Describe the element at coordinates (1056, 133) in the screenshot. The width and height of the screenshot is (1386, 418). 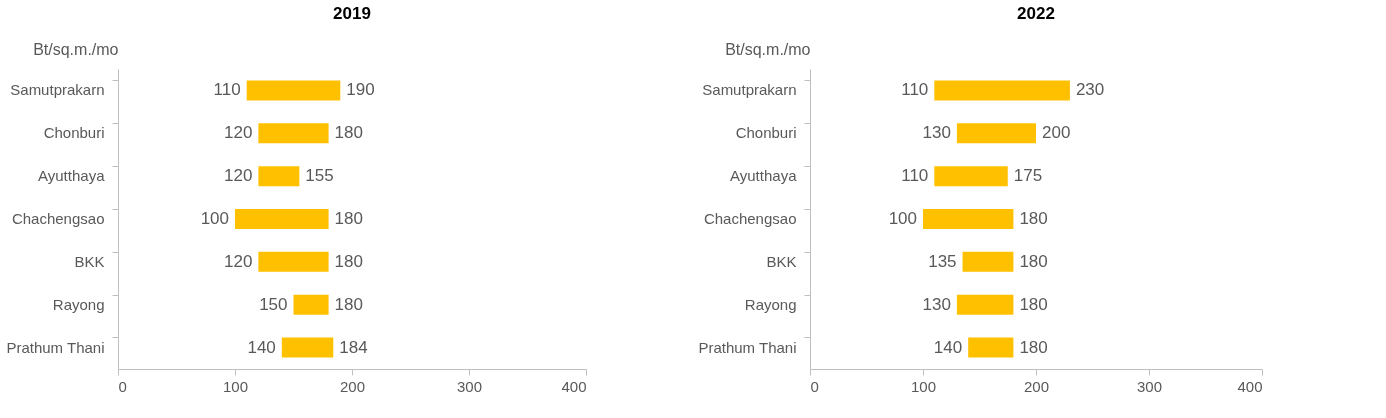
I see `annotation: 200` at that location.